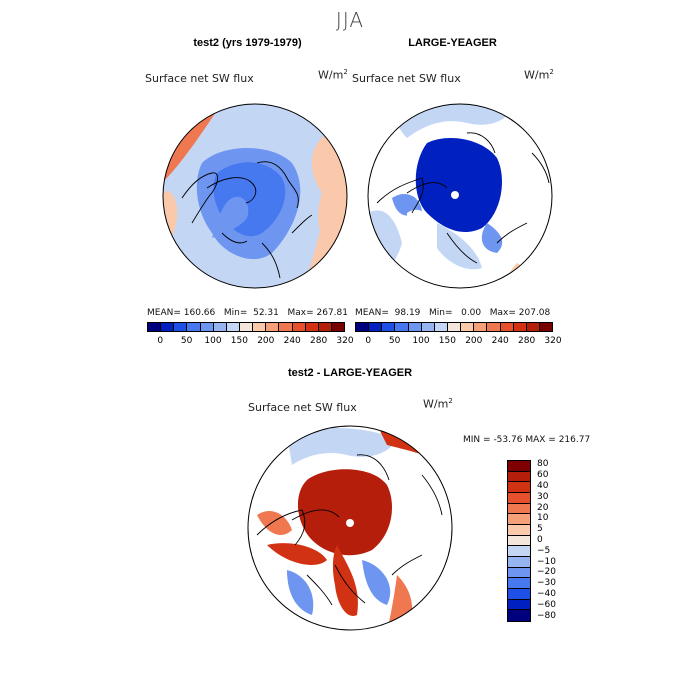  Describe the element at coordinates (508, 440) in the screenshot. I see `panel3-min: -53.76` at that location.